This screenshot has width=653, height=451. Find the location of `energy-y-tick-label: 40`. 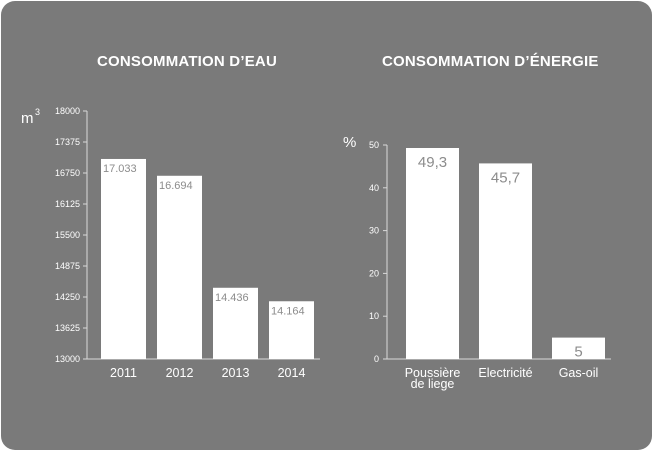

energy-y-tick-label: 40 is located at coordinates (374, 188).